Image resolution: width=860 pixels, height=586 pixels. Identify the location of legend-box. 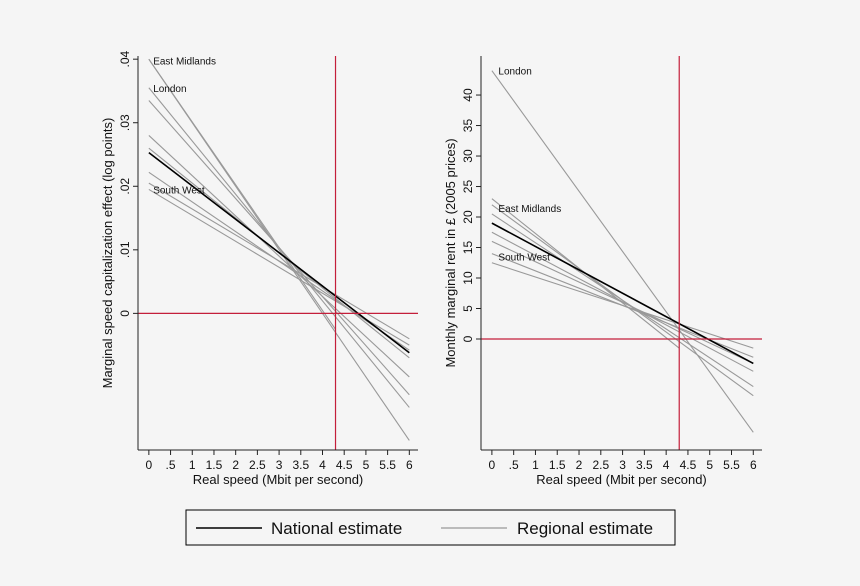
(430, 527).